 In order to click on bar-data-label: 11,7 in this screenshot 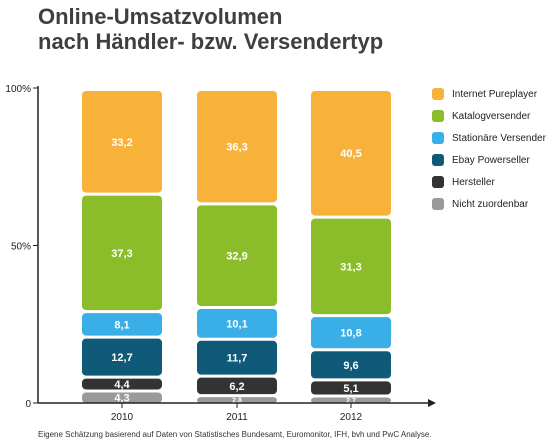, I will do `click(237, 359)`.